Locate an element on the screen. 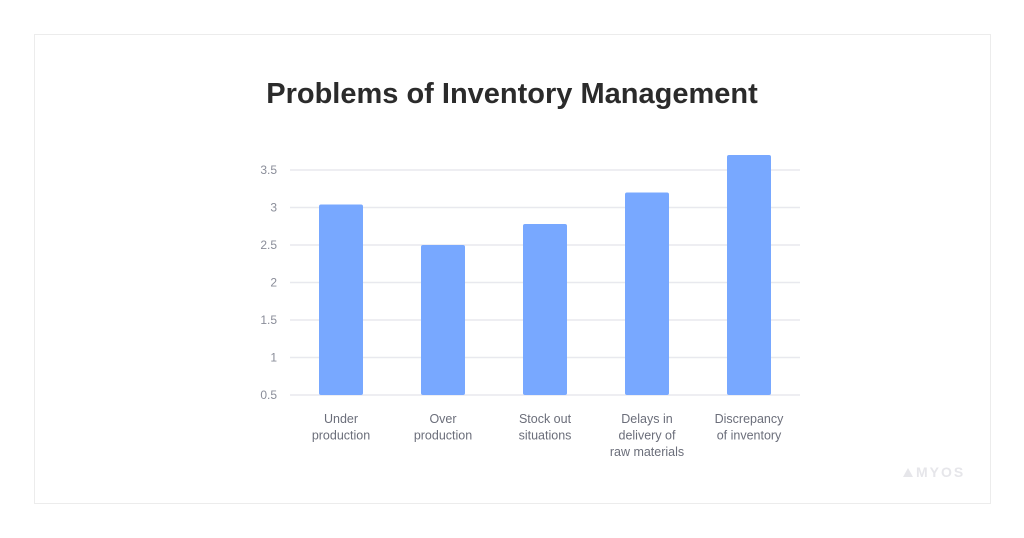 The height and width of the screenshot is (538, 1024). x-tick-label: delivery of is located at coordinates (647, 436).